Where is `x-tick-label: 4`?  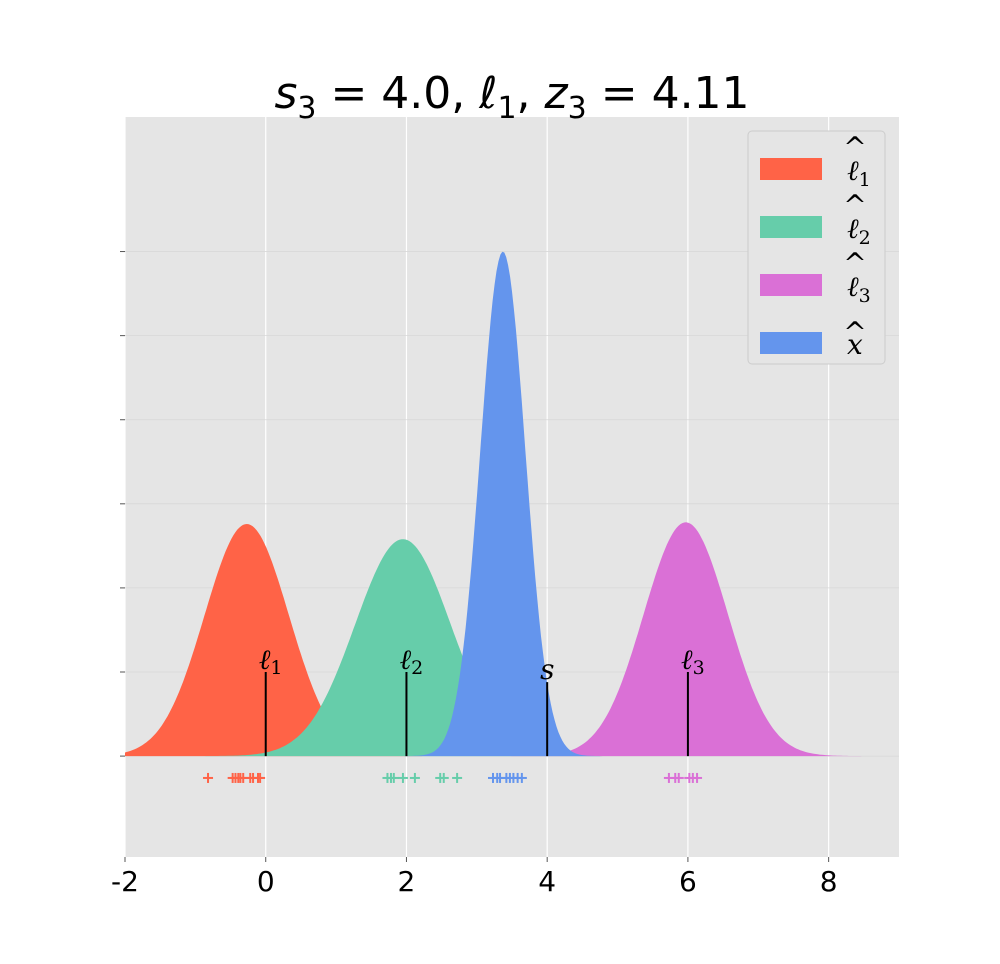
x-tick-label: 4 is located at coordinates (547, 881).